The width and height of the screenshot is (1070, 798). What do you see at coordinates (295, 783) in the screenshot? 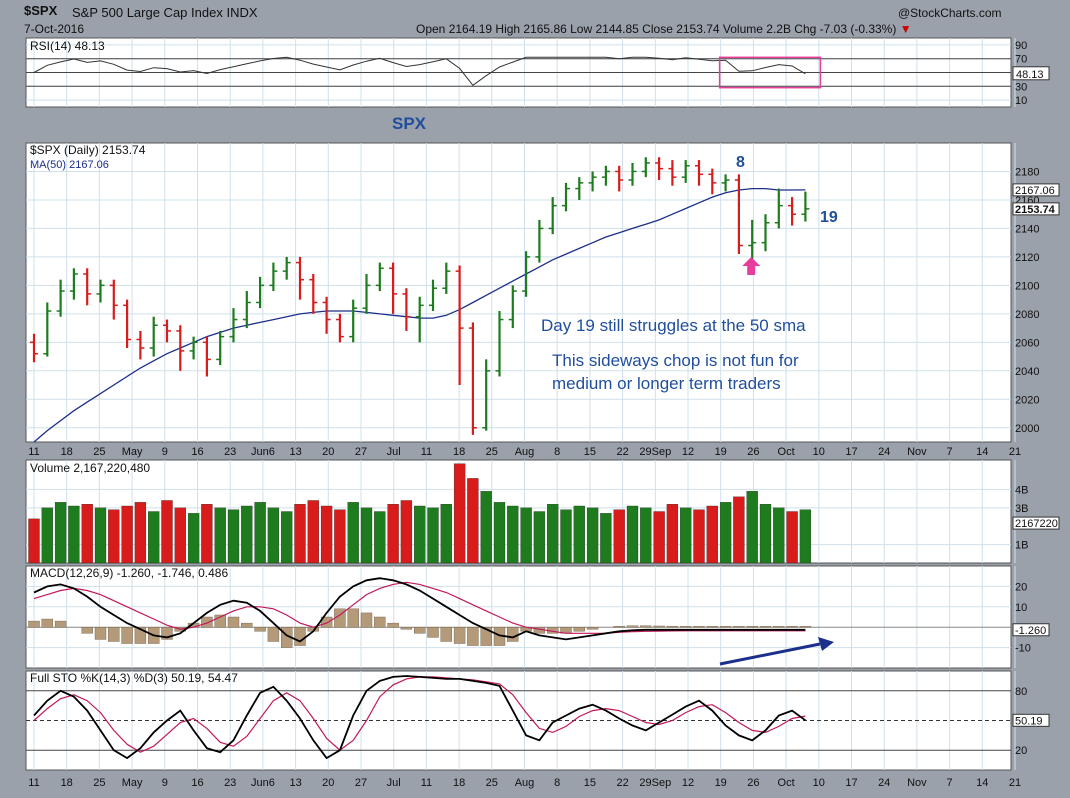
I see `x-tick-label-bottom: 13` at bounding box center [295, 783].